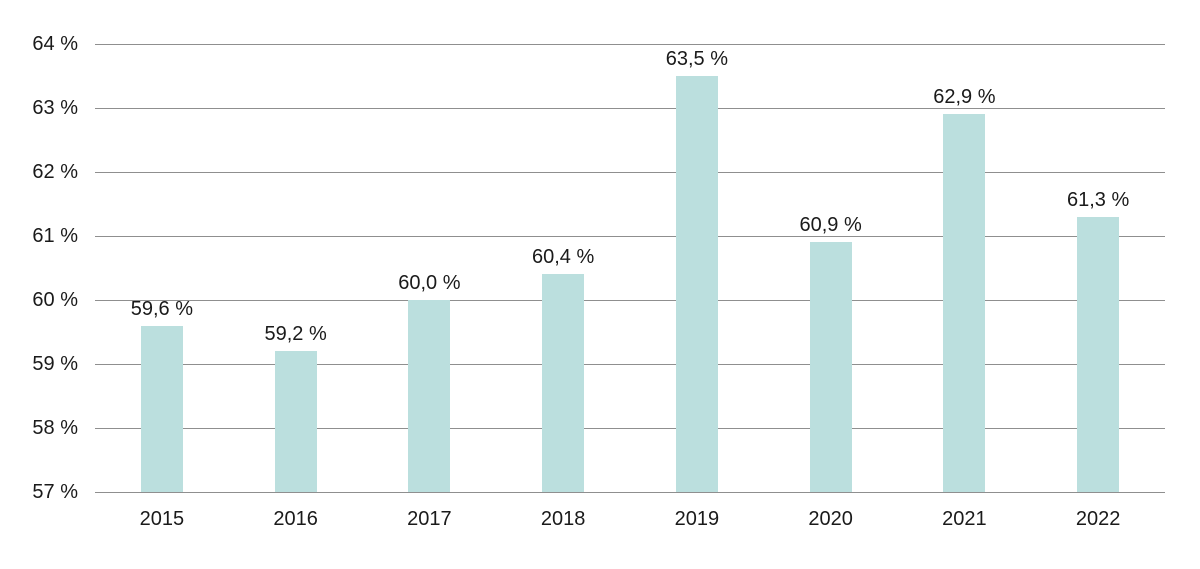 Image resolution: width=1200 pixels, height=569 pixels. Describe the element at coordinates (563, 519) in the screenshot. I see `x-axis-tick-label: 2018` at that location.